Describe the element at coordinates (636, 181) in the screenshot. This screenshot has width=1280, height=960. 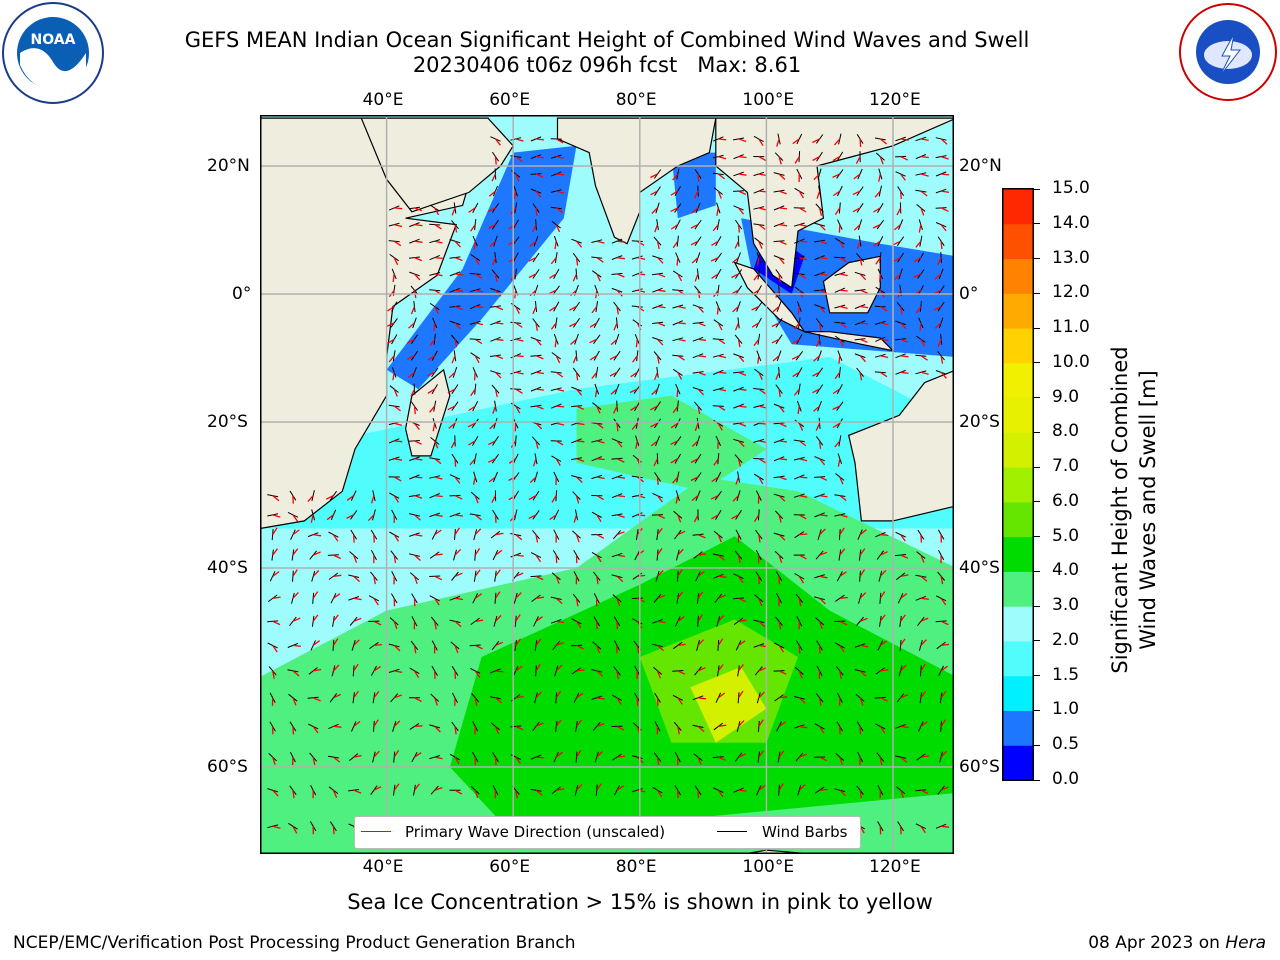
I see `india-land` at that location.